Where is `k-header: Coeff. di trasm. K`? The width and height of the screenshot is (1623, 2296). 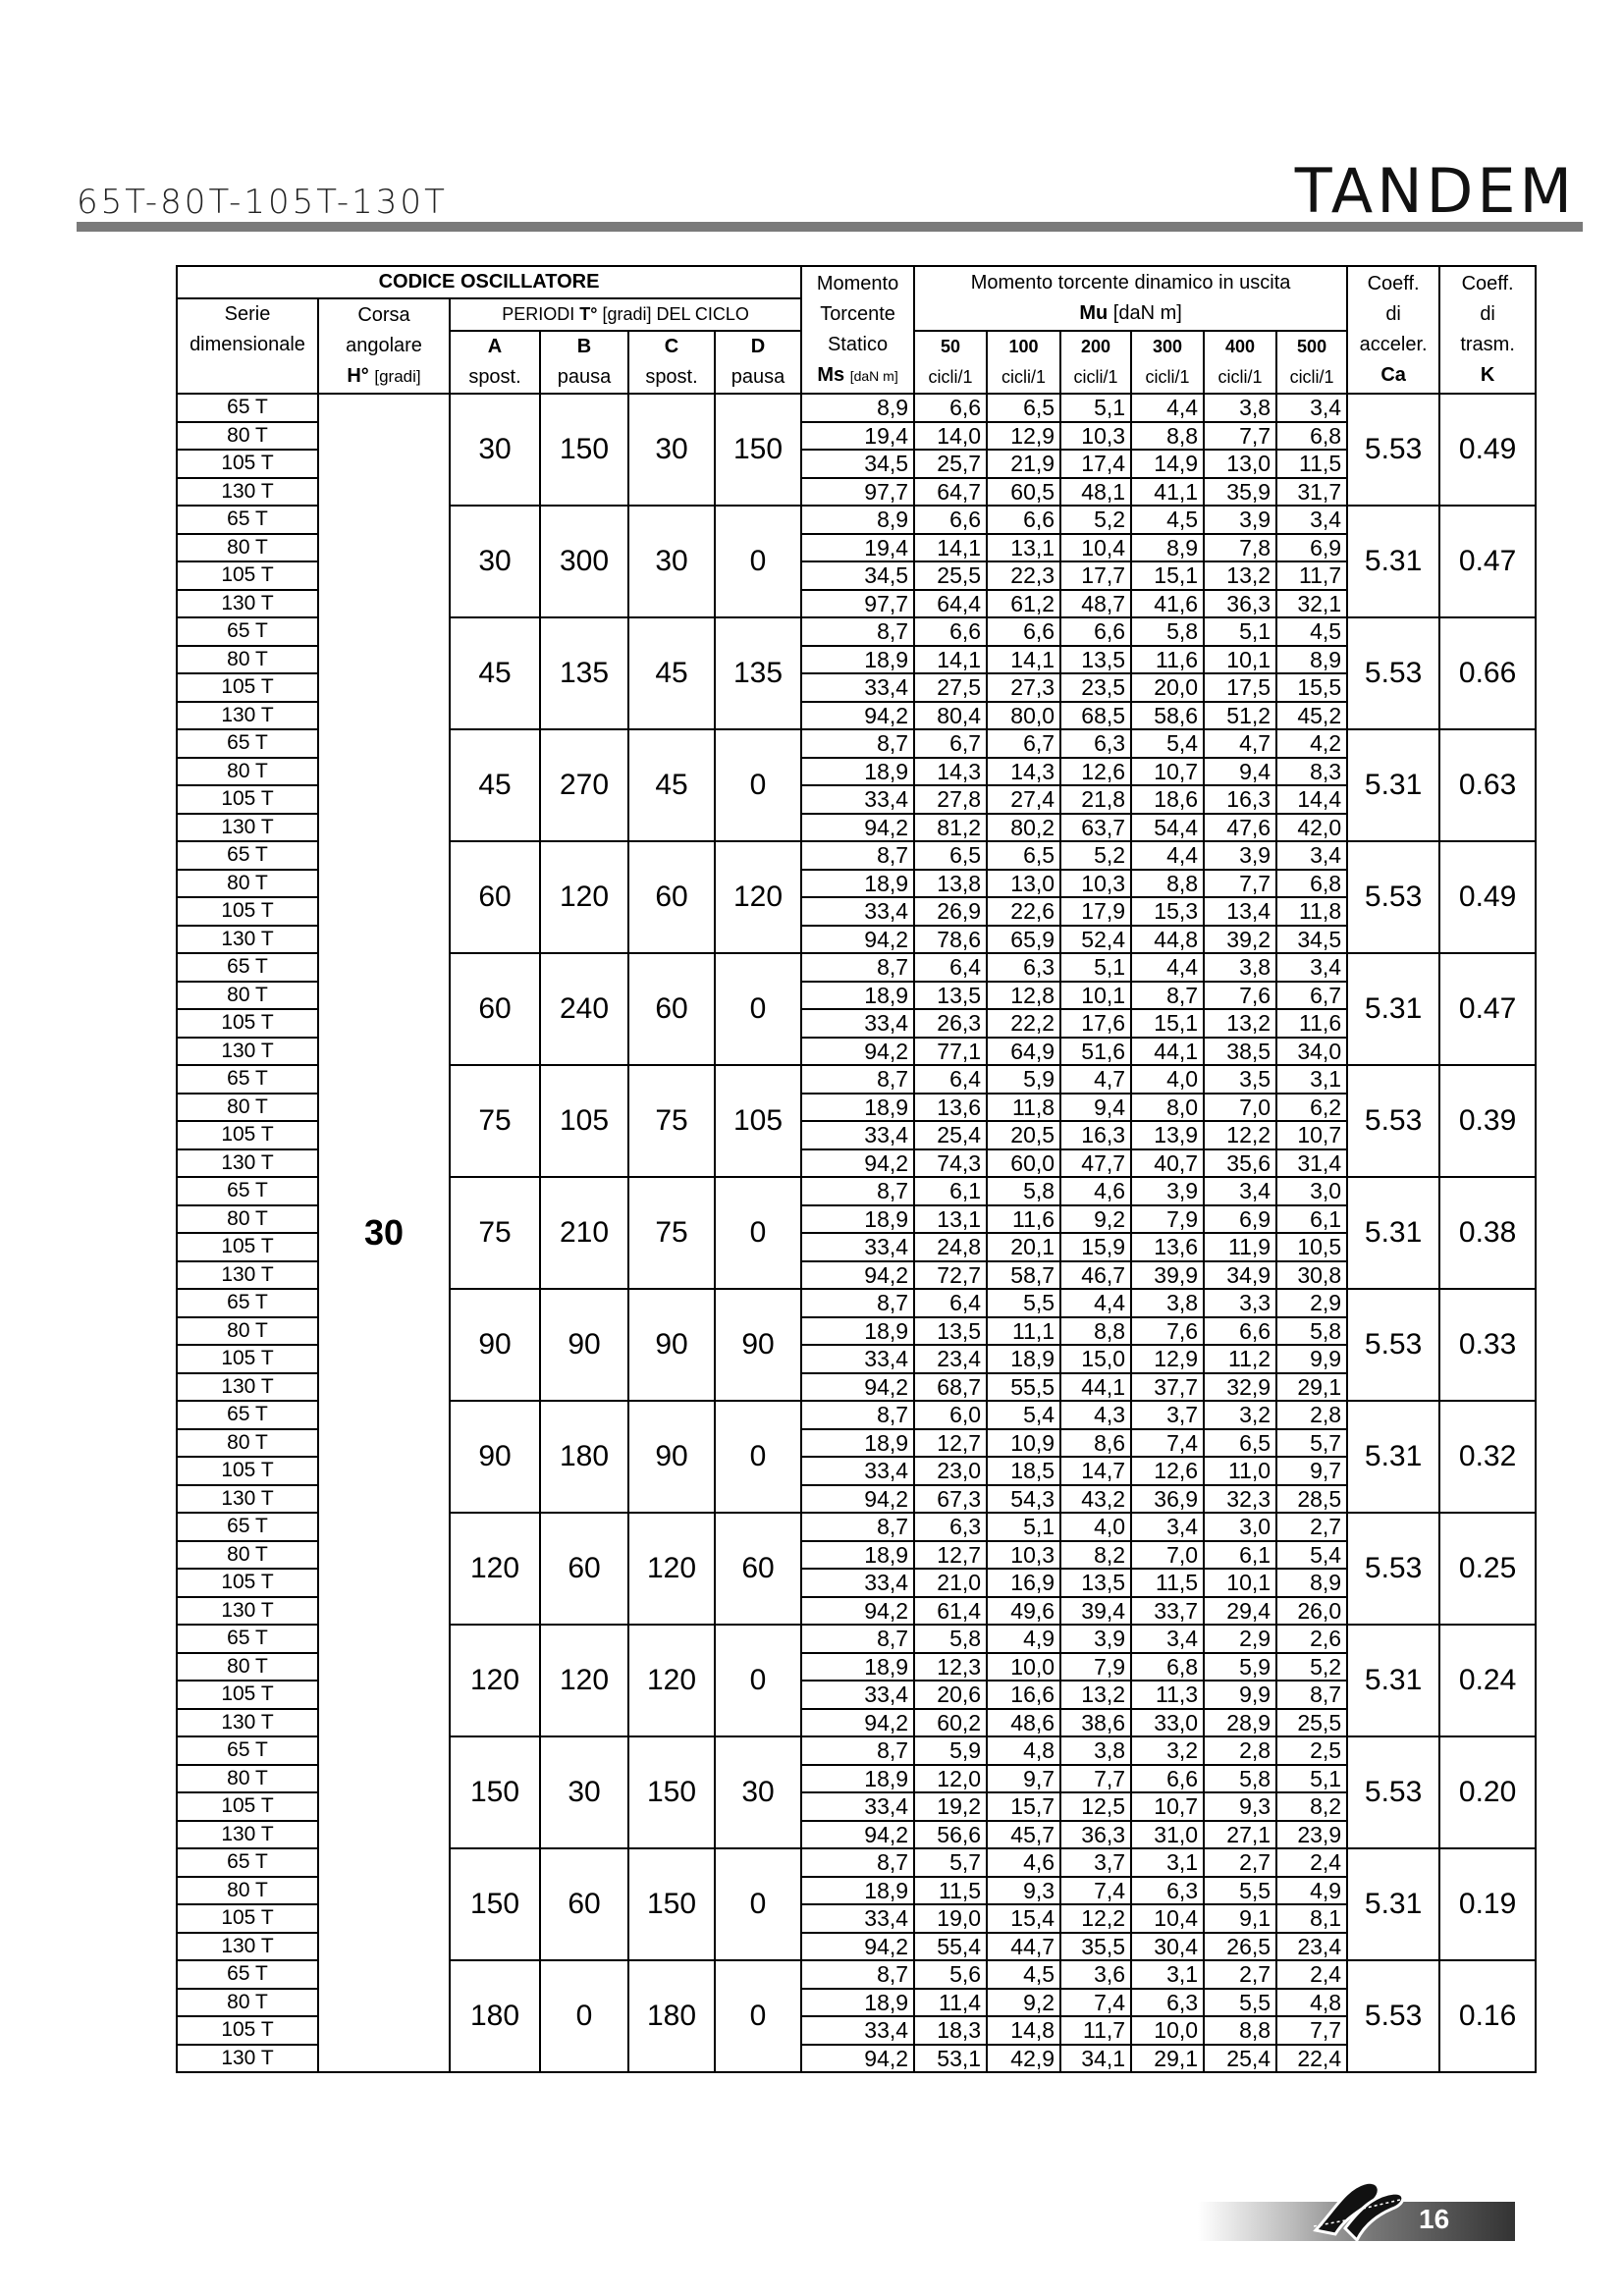 k-header: Coeff. di trasm. K is located at coordinates (1488, 330).